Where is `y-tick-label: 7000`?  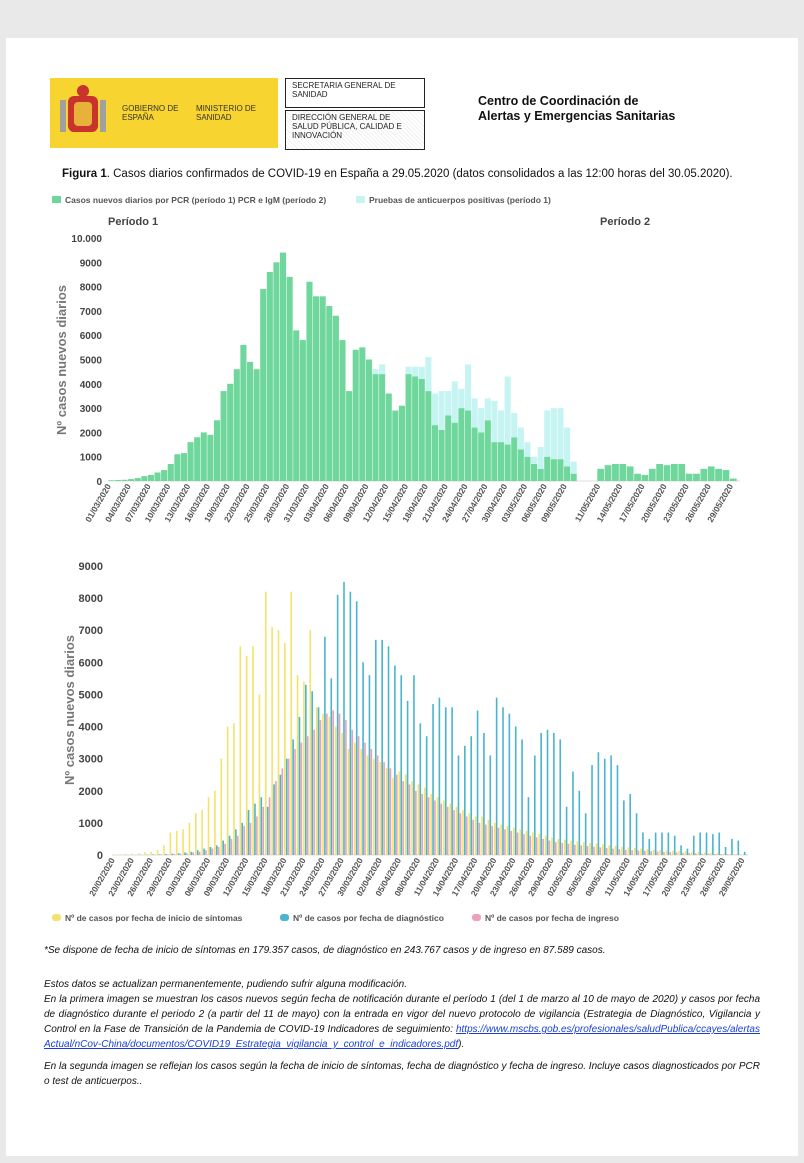 y-tick-label: 7000 is located at coordinates (91, 312).